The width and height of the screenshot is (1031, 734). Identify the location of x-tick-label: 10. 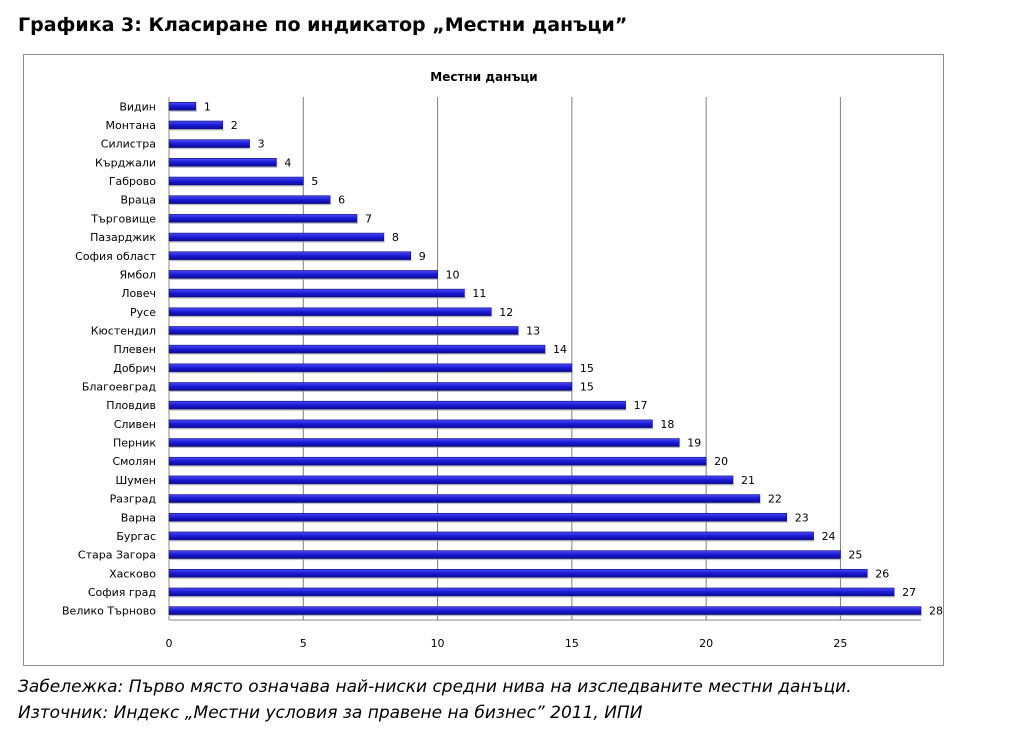
(438, 643).